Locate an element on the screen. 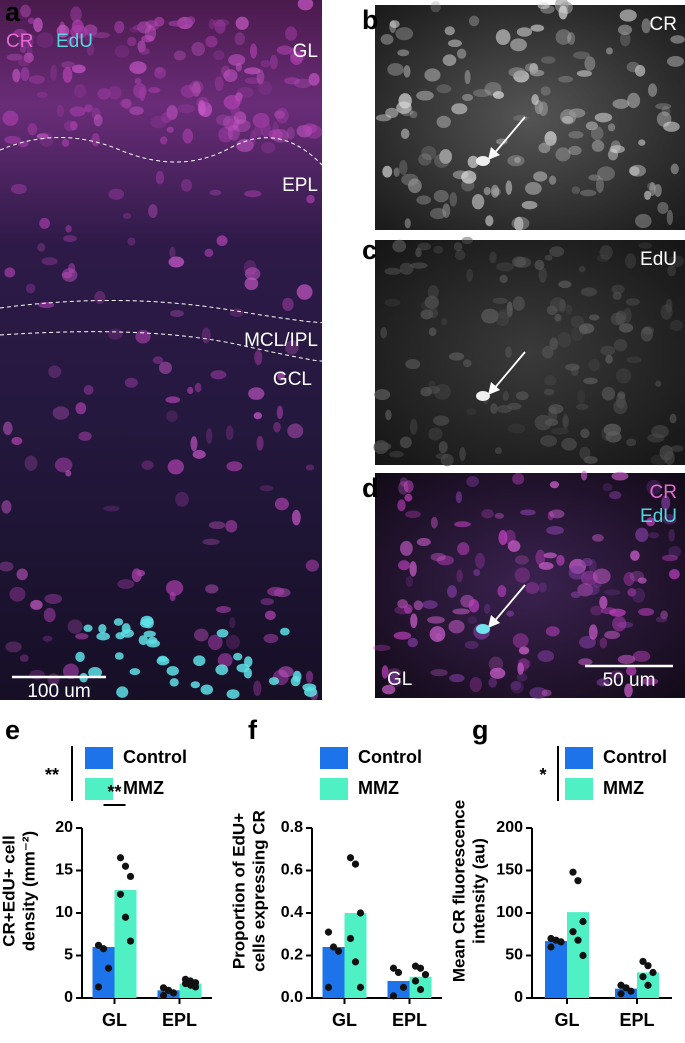  layer-label: EPL is located at coordinates (300, 185).